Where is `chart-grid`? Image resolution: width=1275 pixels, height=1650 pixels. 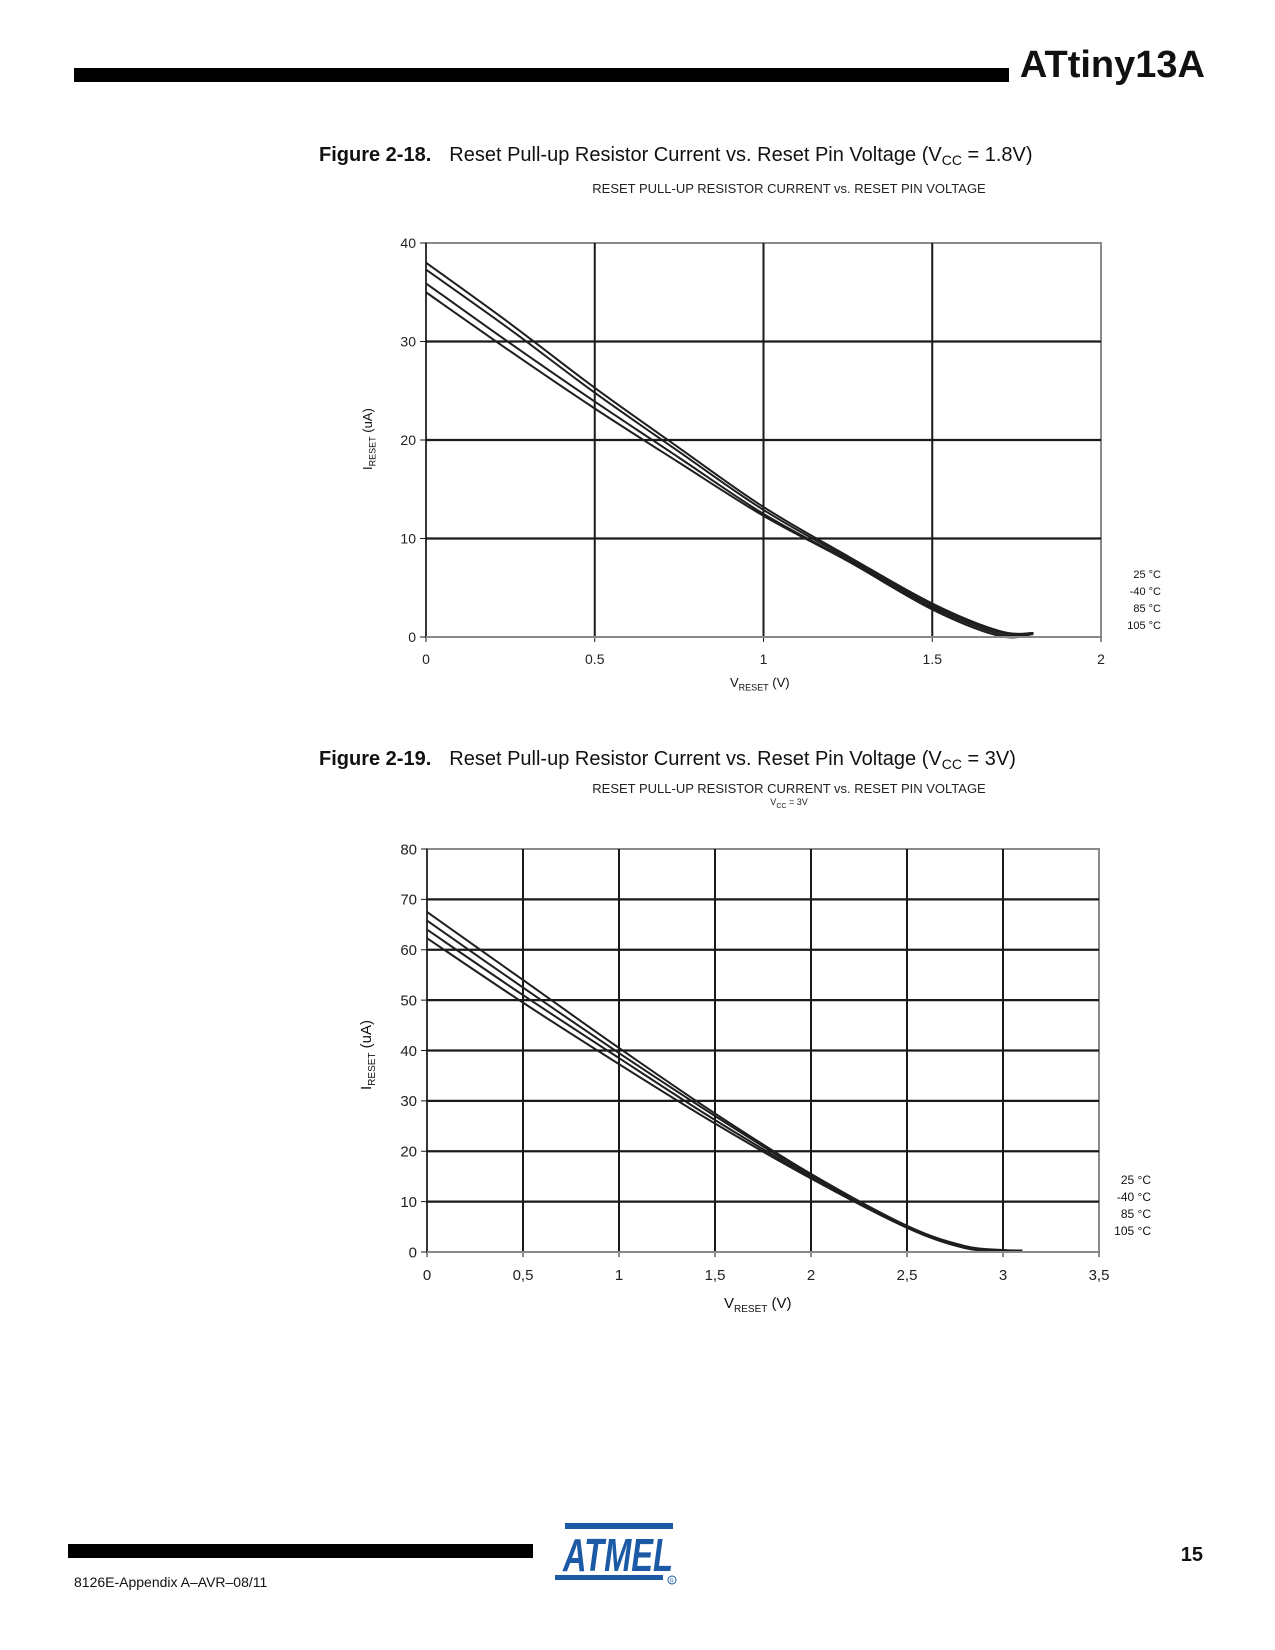 chart-grid is located at coordinates (763, 1050).